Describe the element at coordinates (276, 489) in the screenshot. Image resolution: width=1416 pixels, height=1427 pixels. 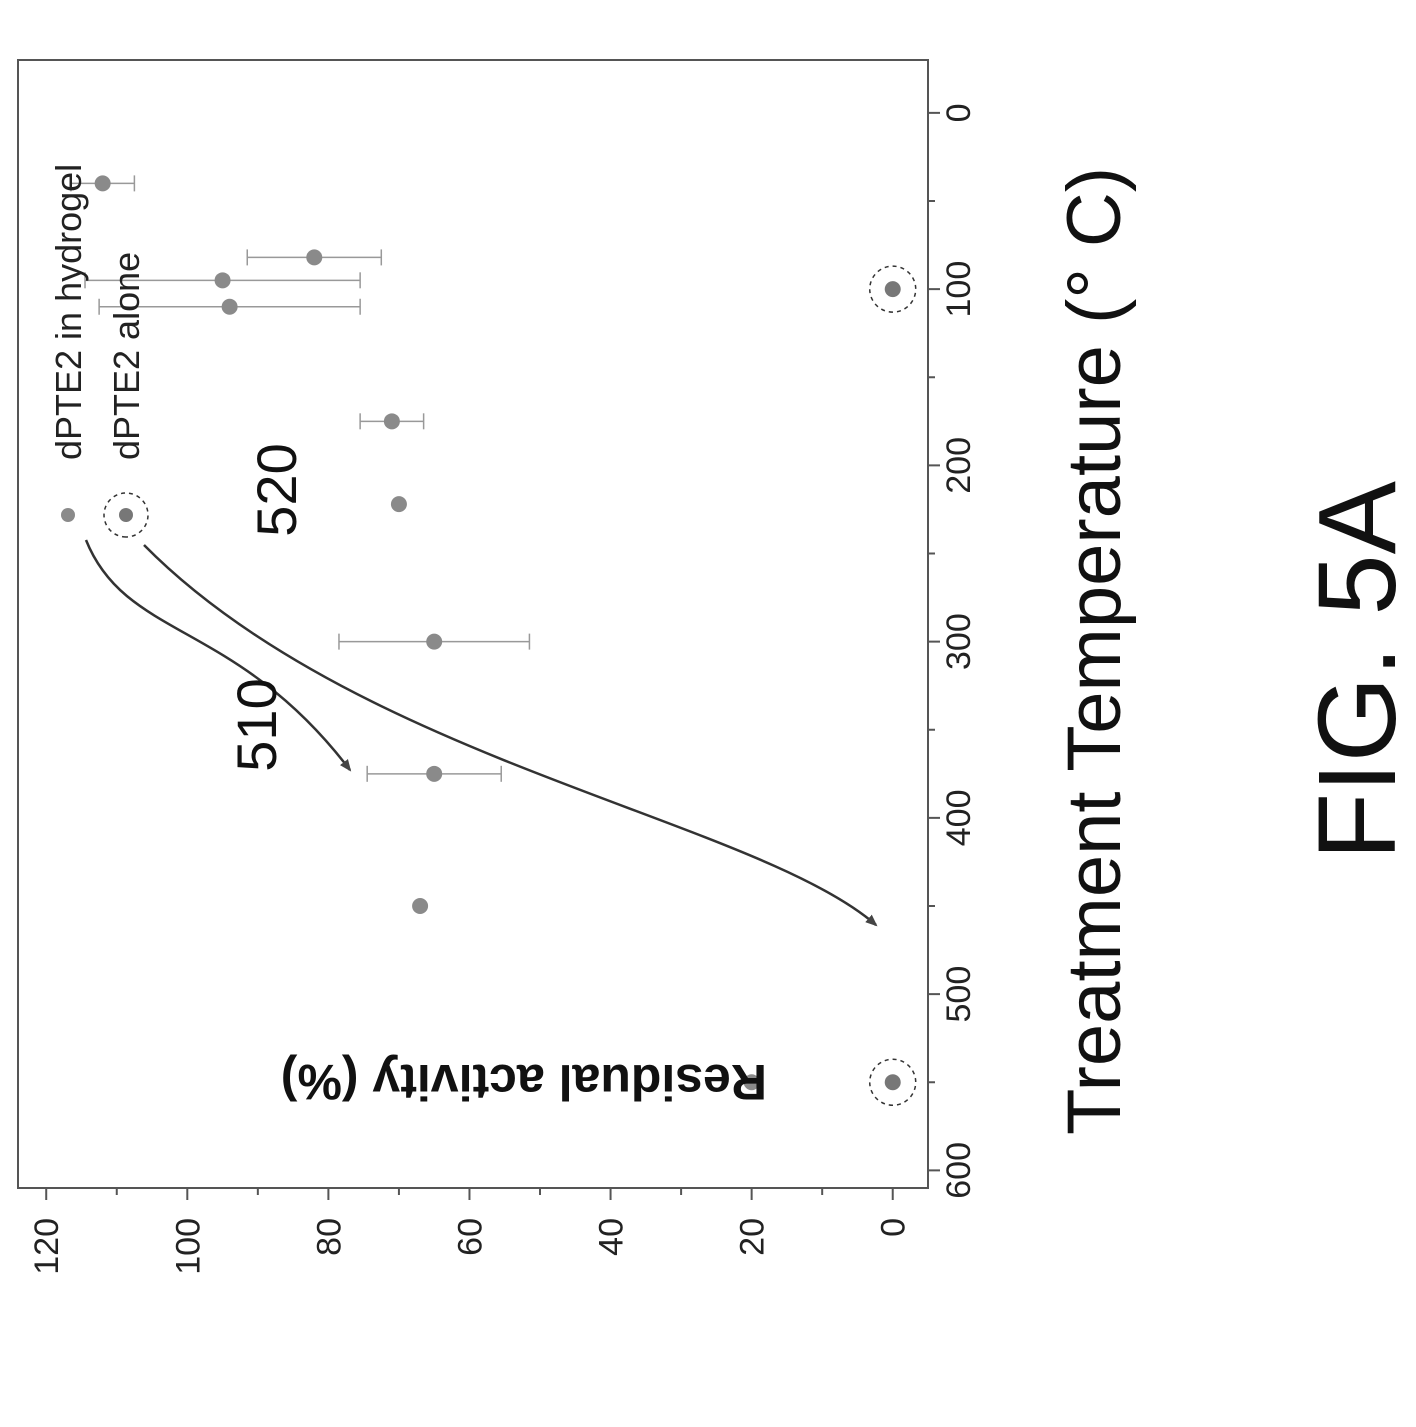
I see `callout-label-520: 520` at that location.